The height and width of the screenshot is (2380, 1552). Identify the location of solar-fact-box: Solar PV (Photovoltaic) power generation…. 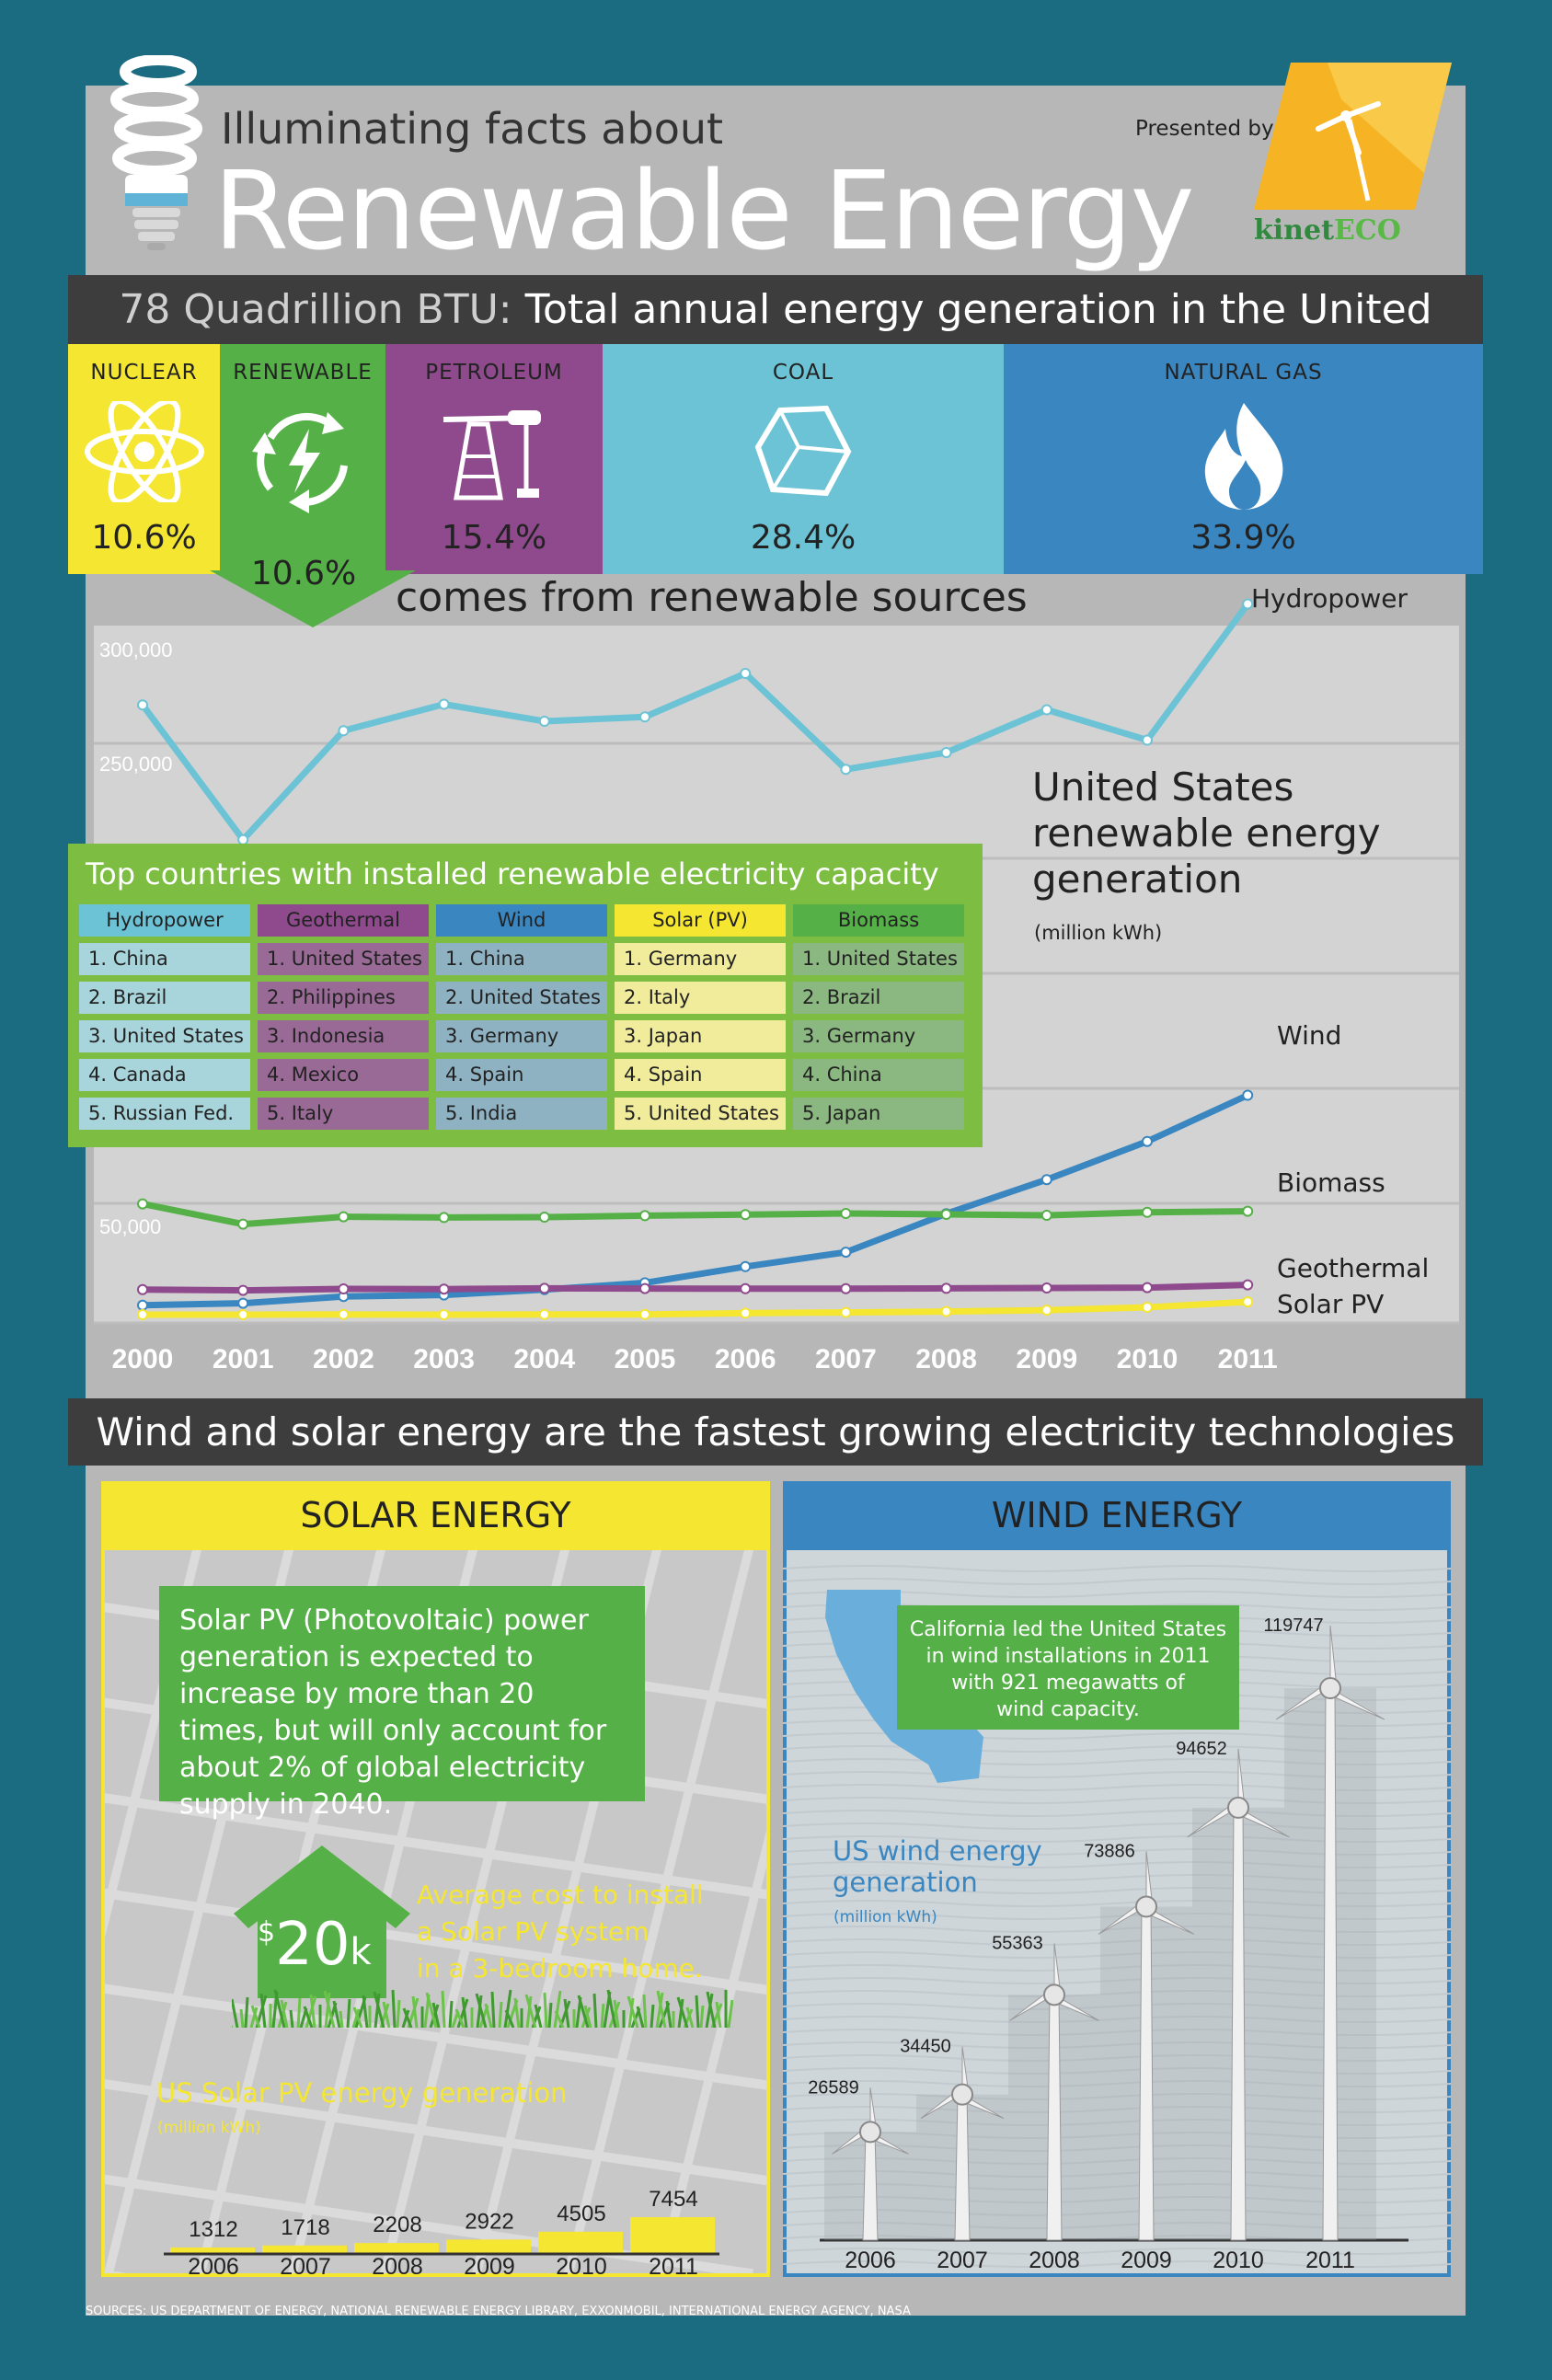
(402, 1703).